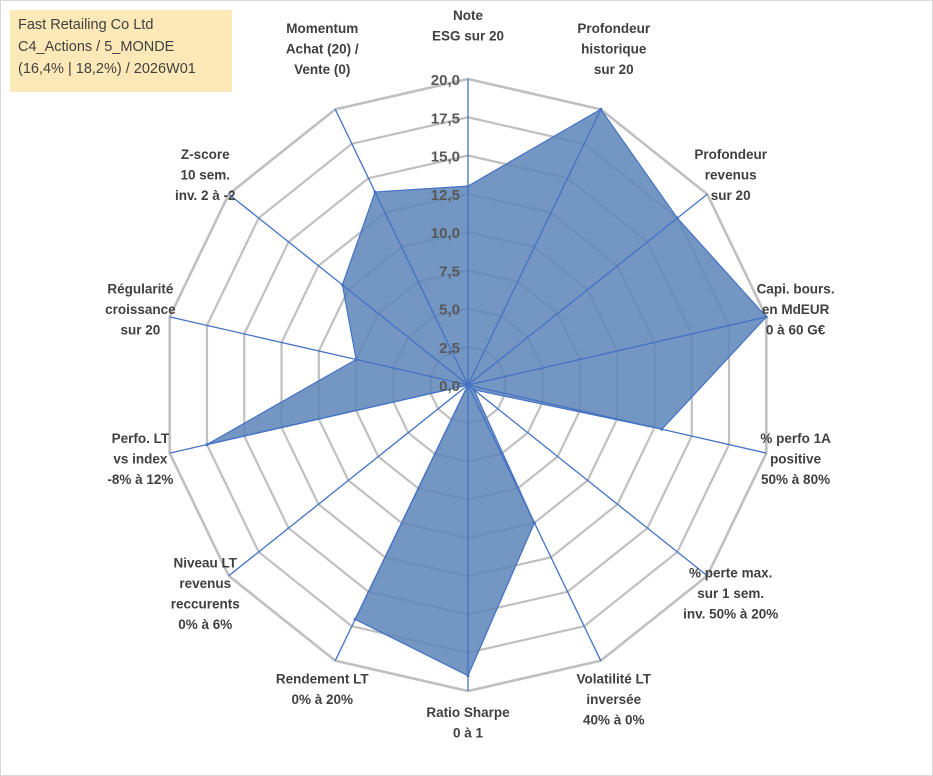 Image resolution: width=933 pixels, height=776 pixels. I want to click on stats-label: (16,4% | 18,2%) / 2026W01, so click(107, 69).